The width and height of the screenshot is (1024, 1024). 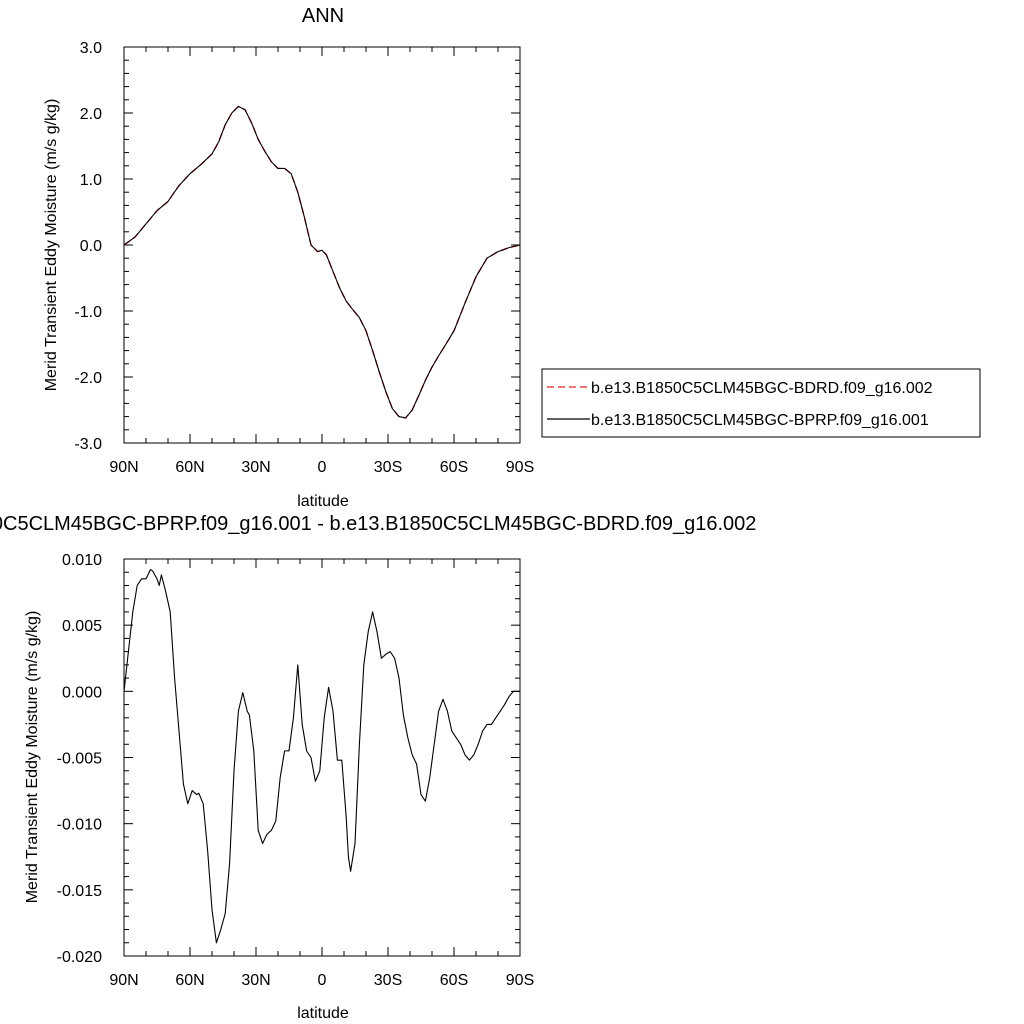 I want to click on top-panel-y-tick-labels: -3.0 -2.0 -1.0 0.0 1.0 2.0 3.0, so click(x=88, y=246).